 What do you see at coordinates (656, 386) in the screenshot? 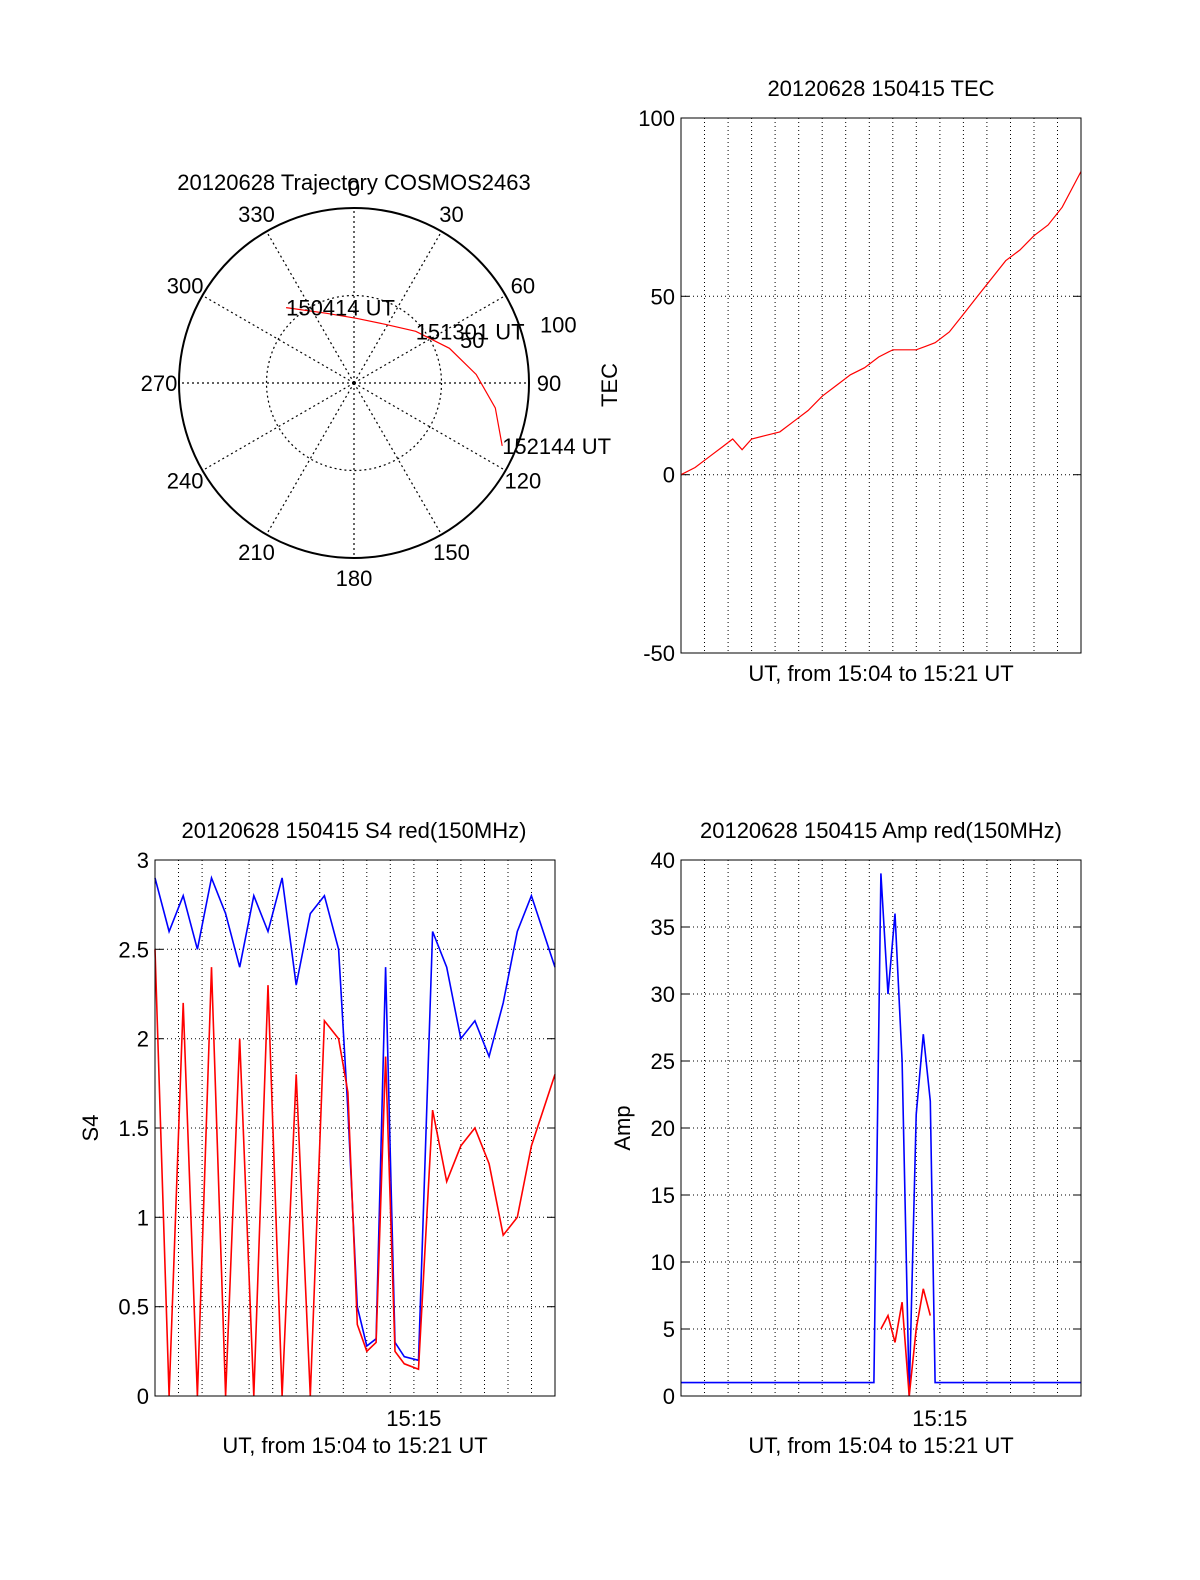
I see `tec-y-tick-labels: -50 0 50 100` at bounding box center [656, 386].